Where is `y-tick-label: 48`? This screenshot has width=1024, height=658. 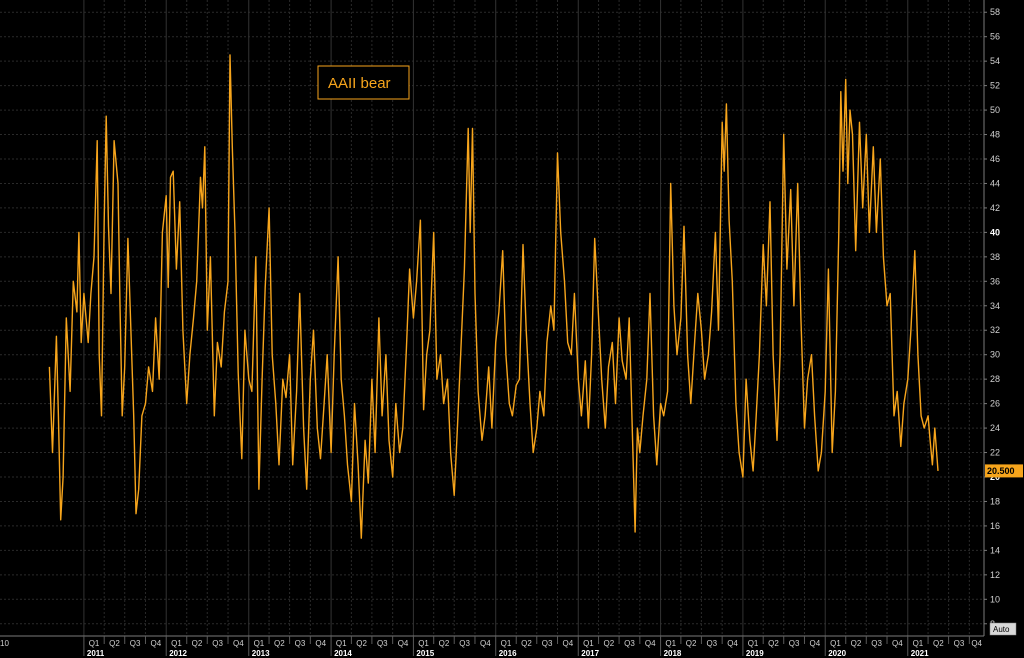 y-tick-label: 48 is located at coordinates (995, 135).